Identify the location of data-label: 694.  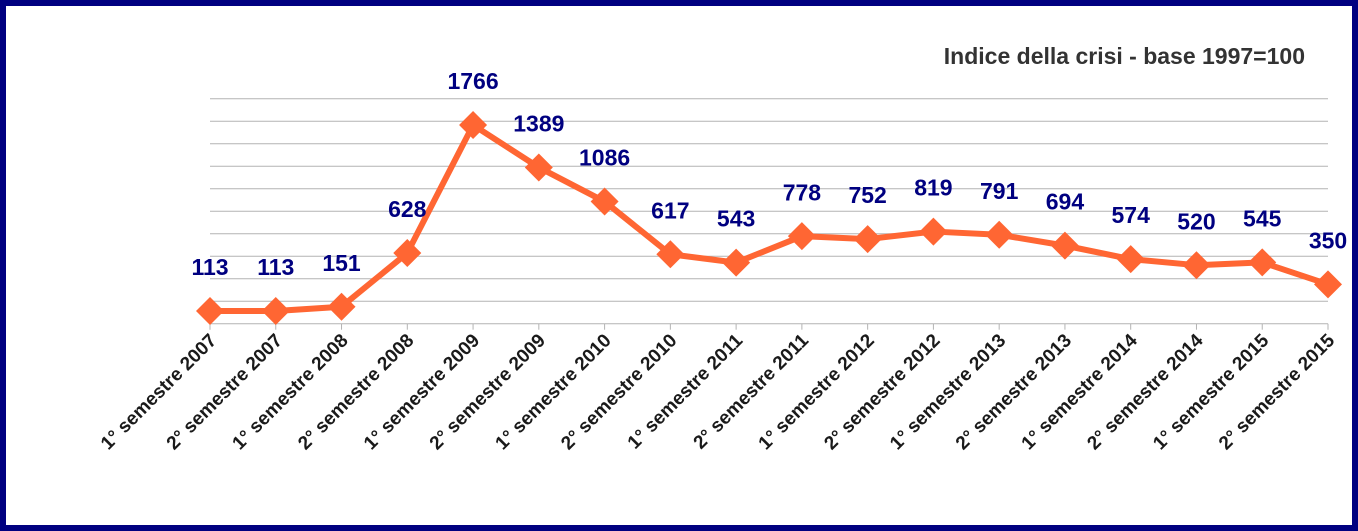
(1065, 202).